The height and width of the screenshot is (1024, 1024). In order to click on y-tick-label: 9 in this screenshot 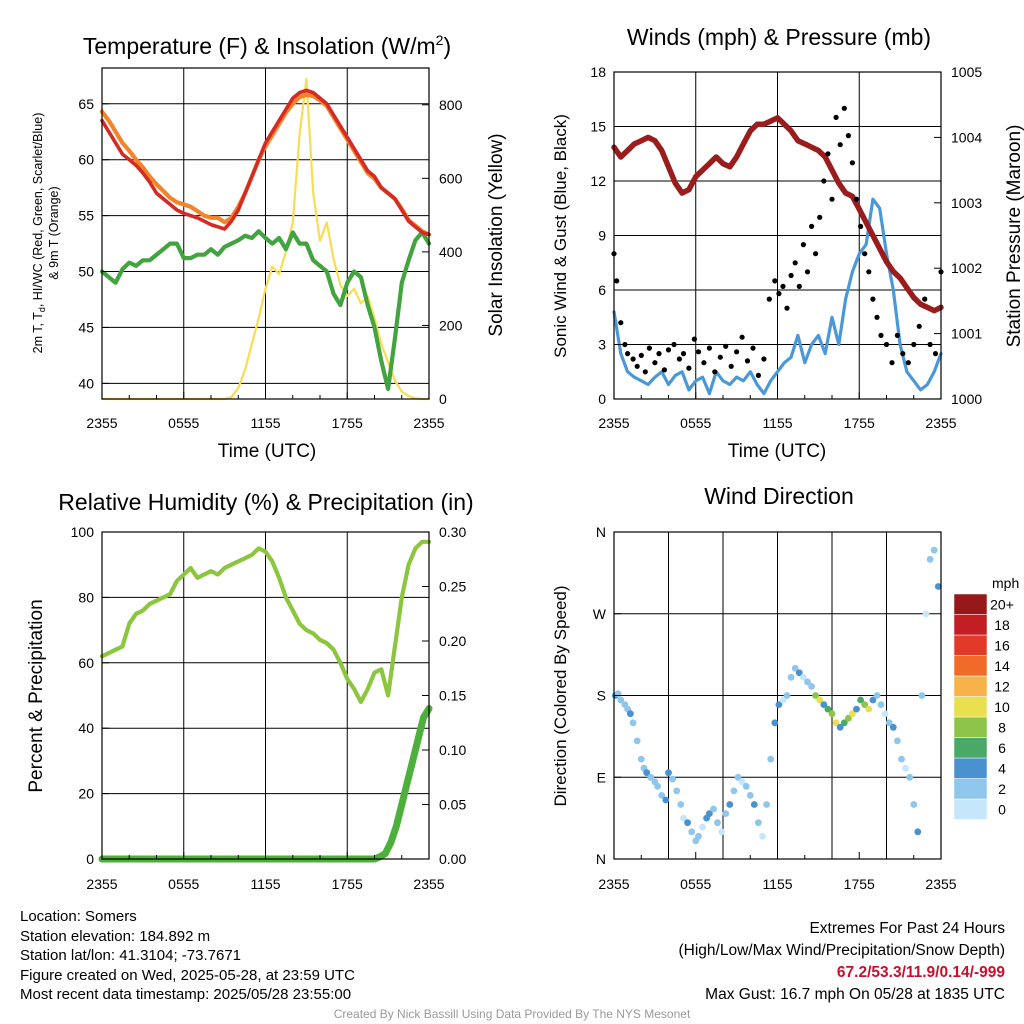, I will do `click(602, 236)`.